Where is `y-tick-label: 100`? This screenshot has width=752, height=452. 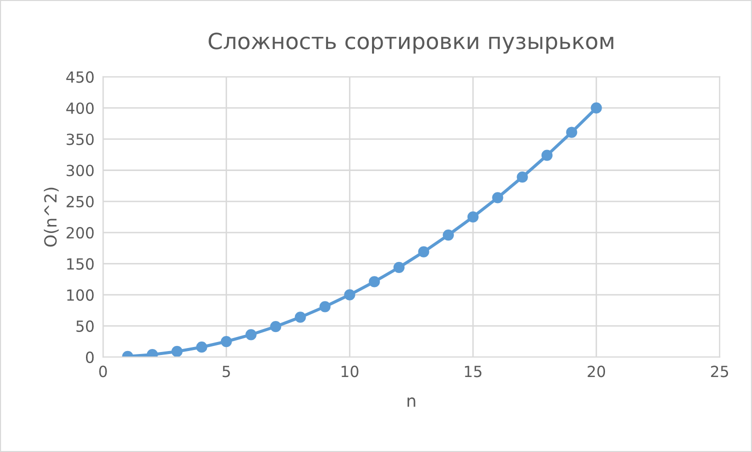
y-tick-label: 100 is located at coordinates (80, 295).